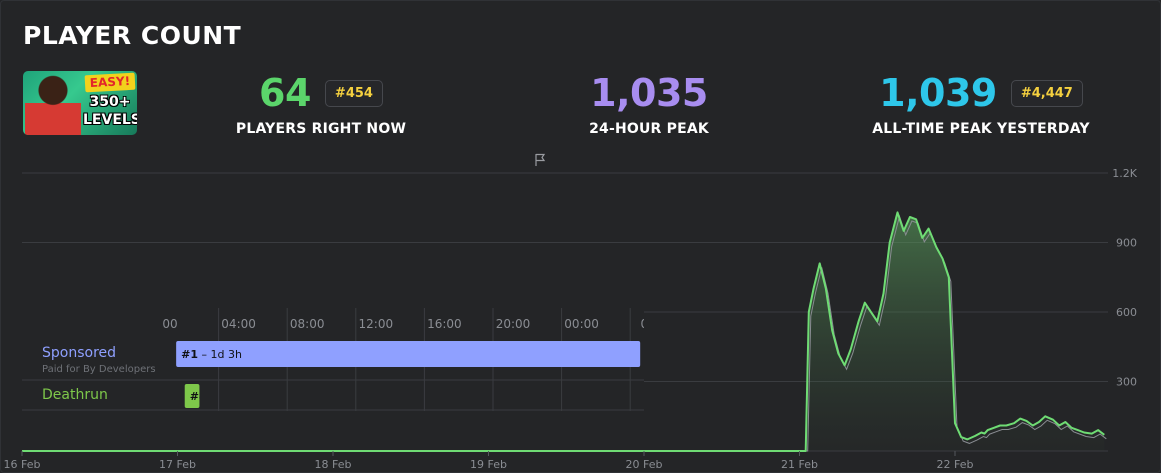  What do you see at coordinates (211, 354) in the screenshot?
I see `timeline-bar-label: #1 – 1d 3h` at bounding box center [211, 354].